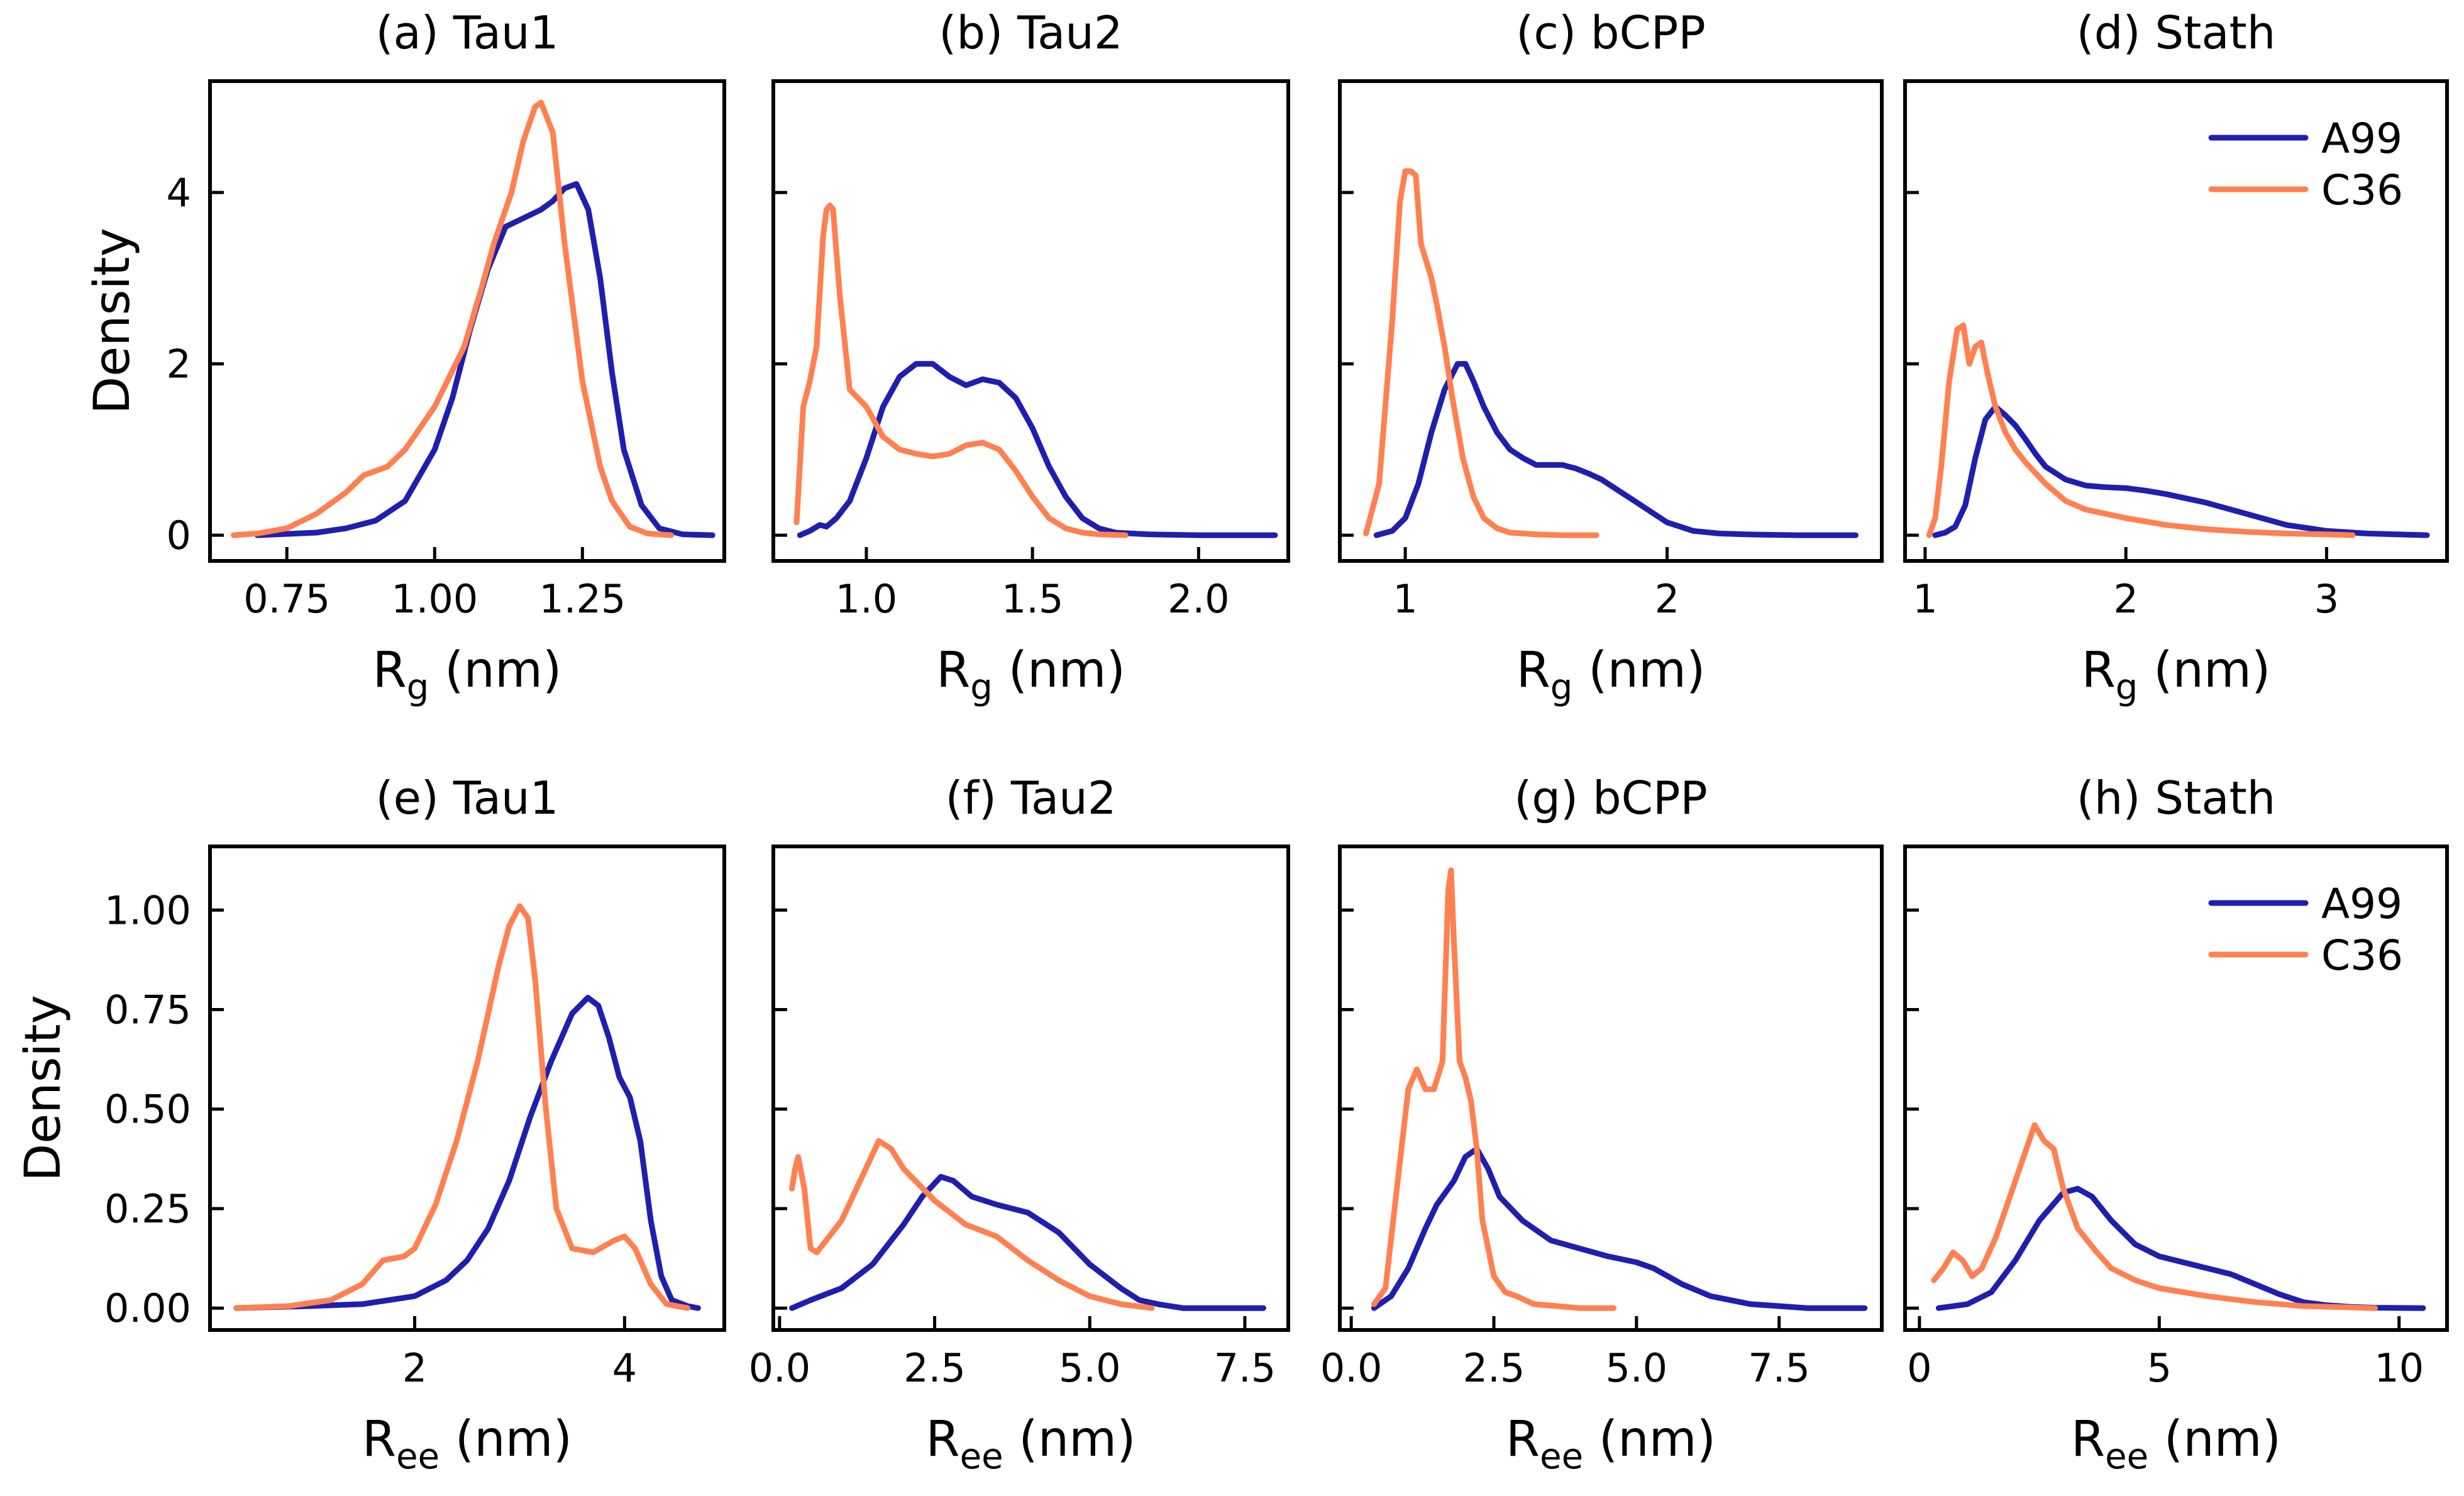 The width and height of the screenshot is (2464, 1496). I want to click on panel-6: (f) Tau2 0.0 2.5 5.0 7.5 Ree (nm), so click(1019, 1124).